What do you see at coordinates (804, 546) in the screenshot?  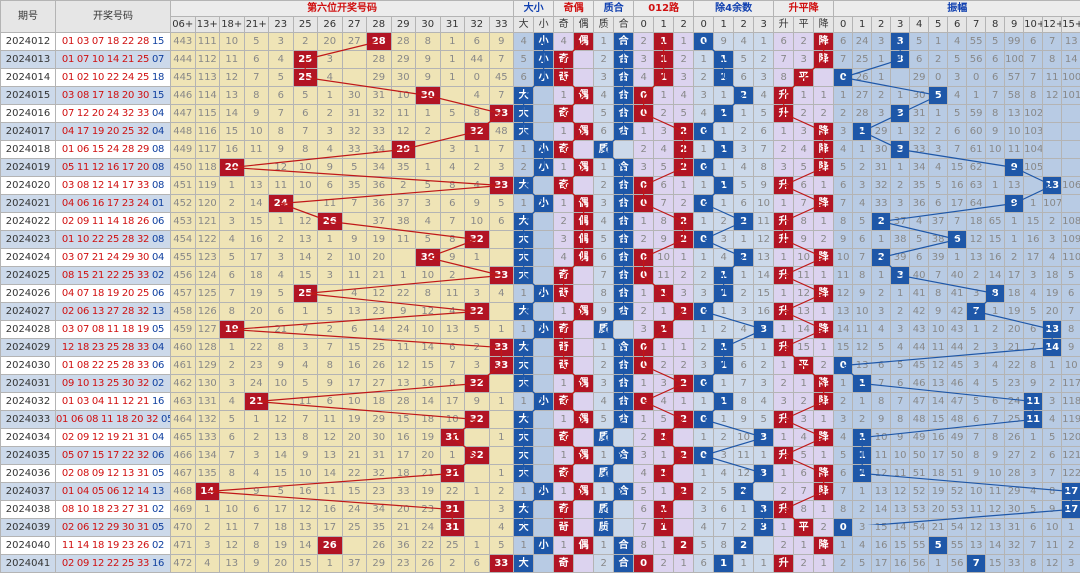 I see `trend-miss: 1` at bounding box center [804, 546].